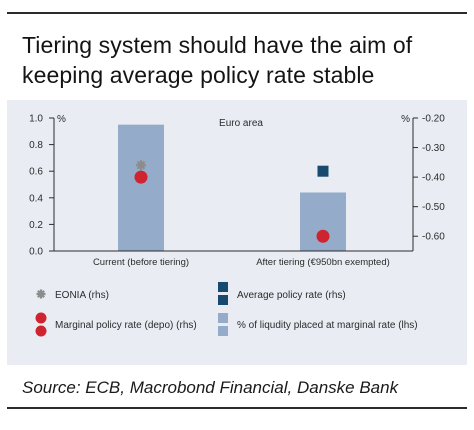  I want to click on bar, so click(141, 187).